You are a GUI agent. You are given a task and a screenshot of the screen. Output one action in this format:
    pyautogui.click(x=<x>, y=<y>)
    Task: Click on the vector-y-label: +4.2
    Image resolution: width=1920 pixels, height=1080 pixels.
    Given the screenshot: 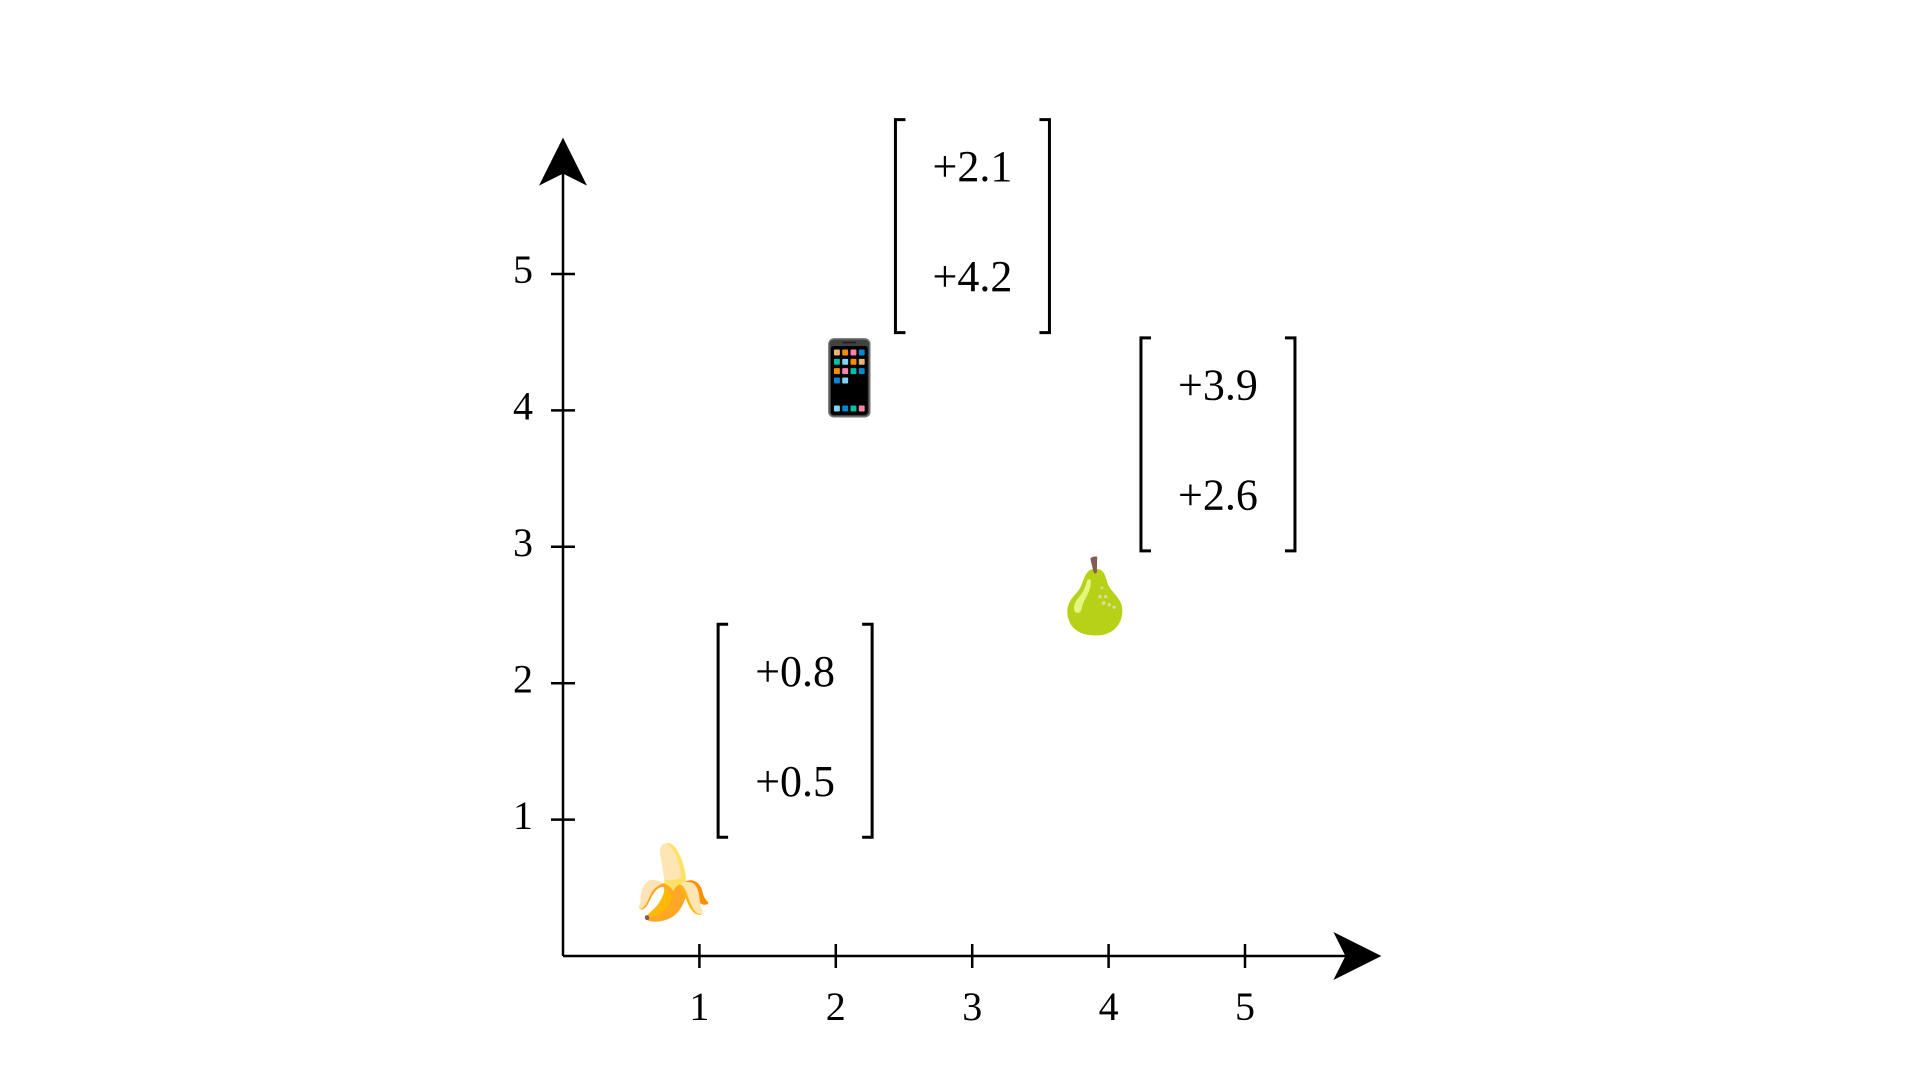 What is the action you would take?
    pyautogui.click(x=973, y=276)
    